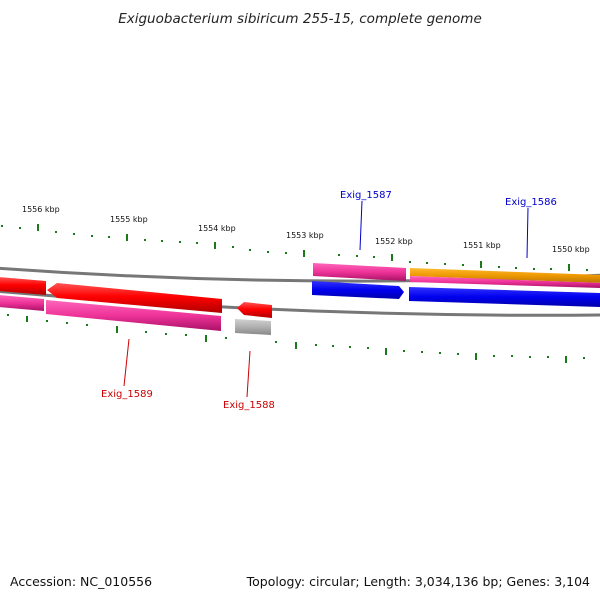 This screenshot has height=600, width=600. Describe the element at coordinates (531, 202) in the screenshot. I see `gene-label-exig-1586: Exig_1586` at that location.